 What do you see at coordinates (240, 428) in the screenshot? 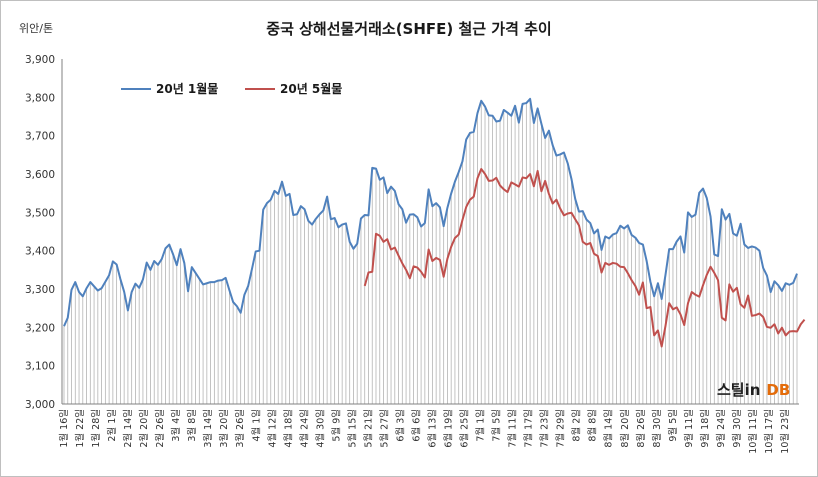
I see `x-tick-label: 3월 26일` at bounding box center [240, 428].